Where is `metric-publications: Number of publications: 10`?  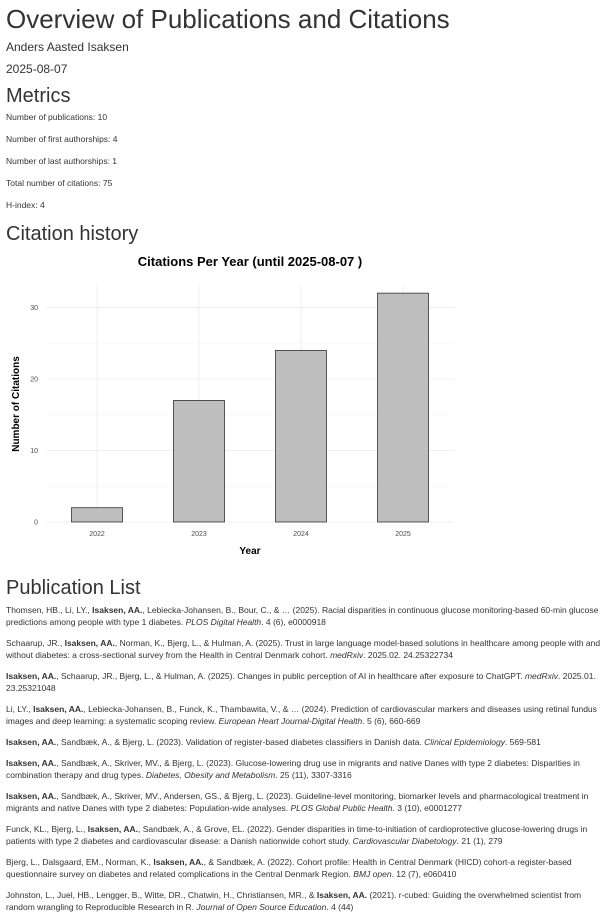 metric-publications: Number of publications: 10 is located at coordinates (57, 117).